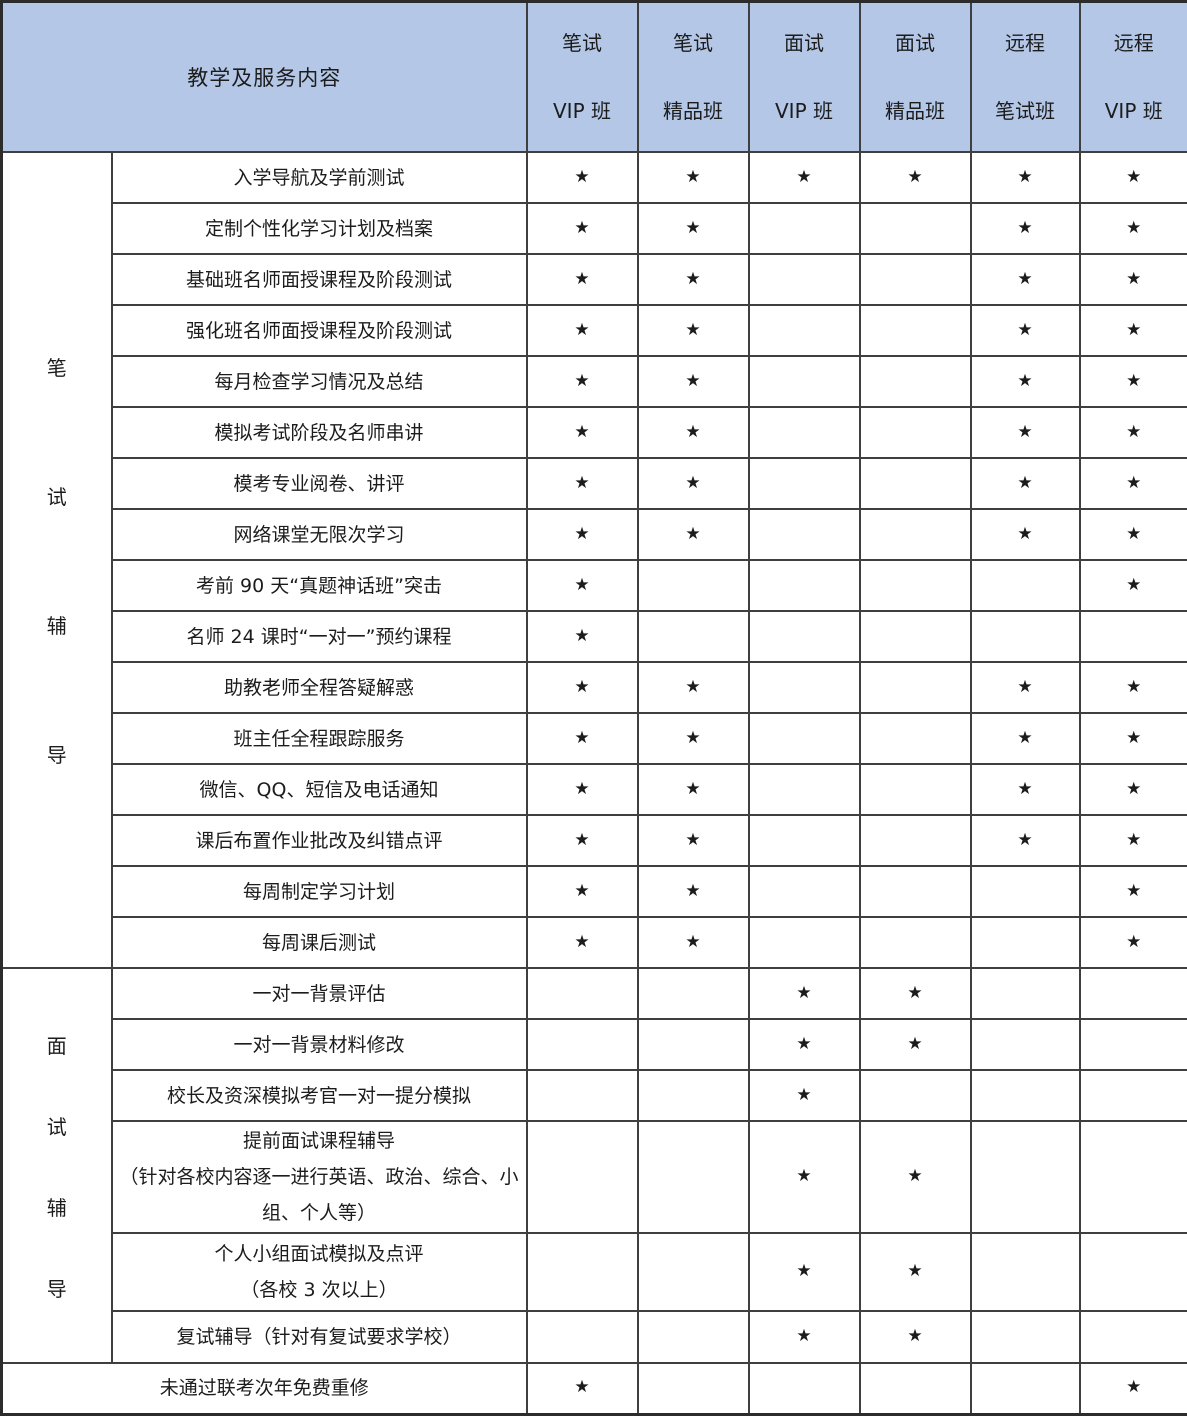 This screenshot has width=1187, height=1416. I want to click on service-row-label: 提前面试课程辅导 （针对各校内容逐一进行英语、政治、综合、小组、个人等）, so click(319, 1177).